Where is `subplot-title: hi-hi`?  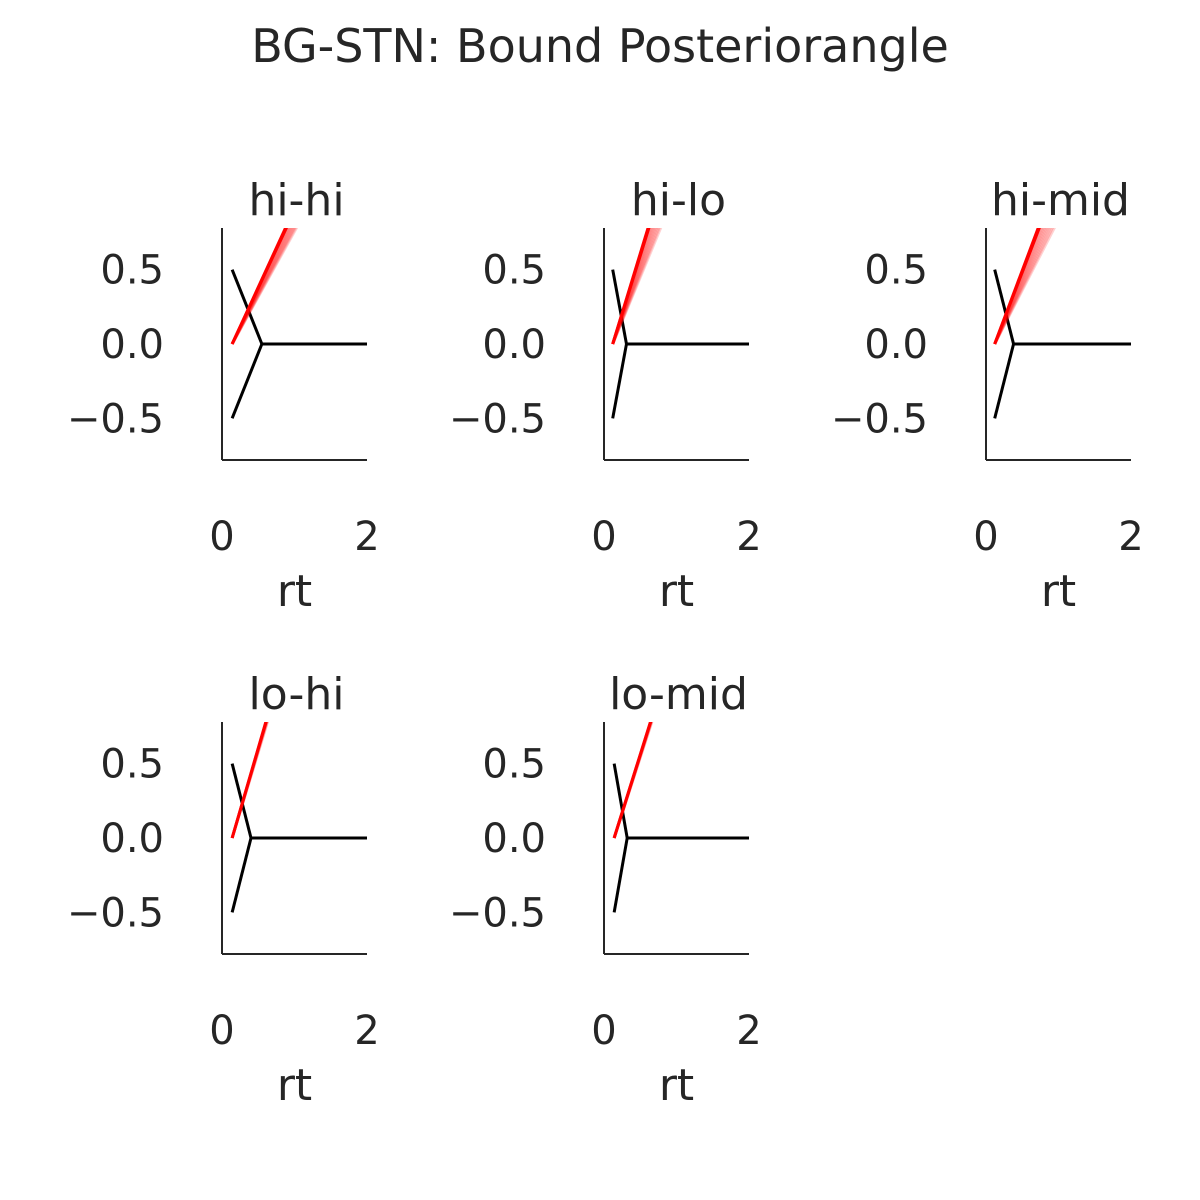 subplot-title: hi-hi is located at coordinates (296, 200).